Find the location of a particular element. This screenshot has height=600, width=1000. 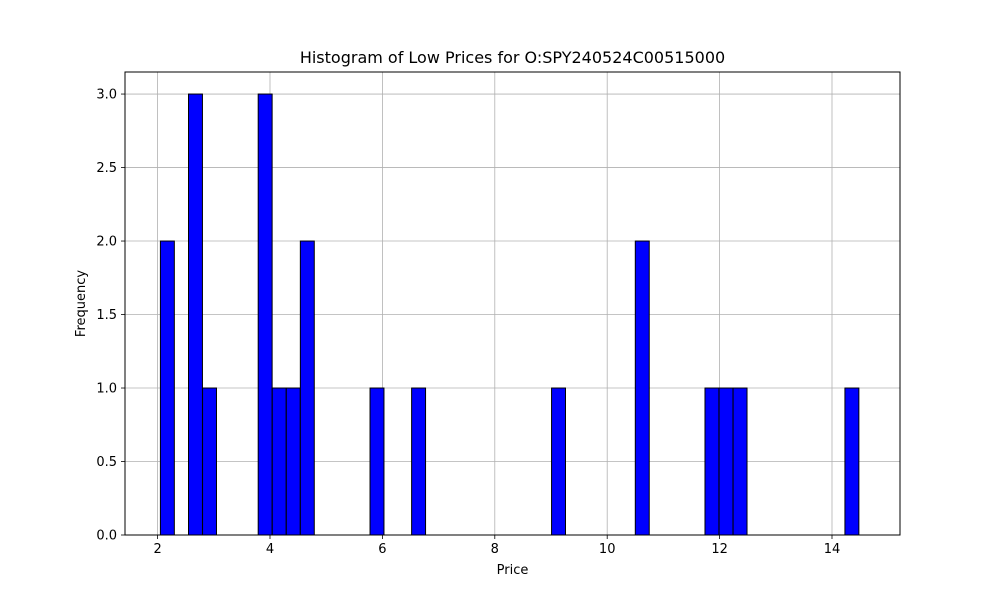

y-tick-label: 0.5 is located at coordinates (106, 462).